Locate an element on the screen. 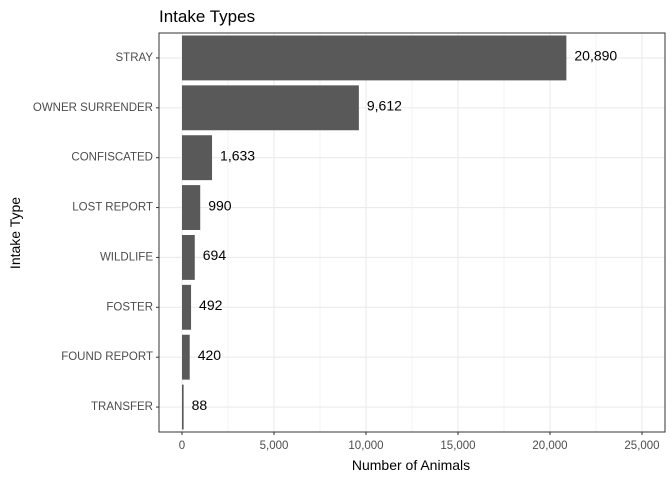 The width and height of the screenshot is (672, 480). data-label: 9,612 is located at coordinates (384, 106).